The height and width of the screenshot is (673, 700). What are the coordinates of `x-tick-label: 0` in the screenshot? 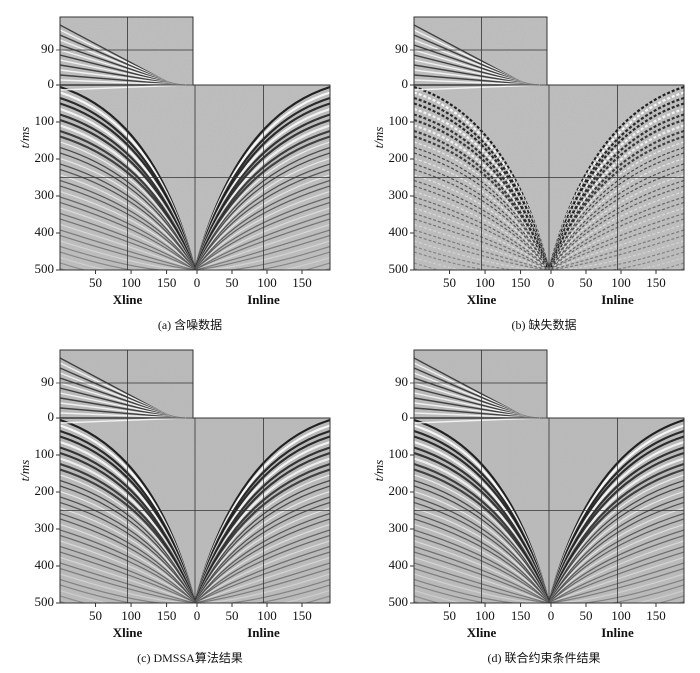 It's located at (551, 615).